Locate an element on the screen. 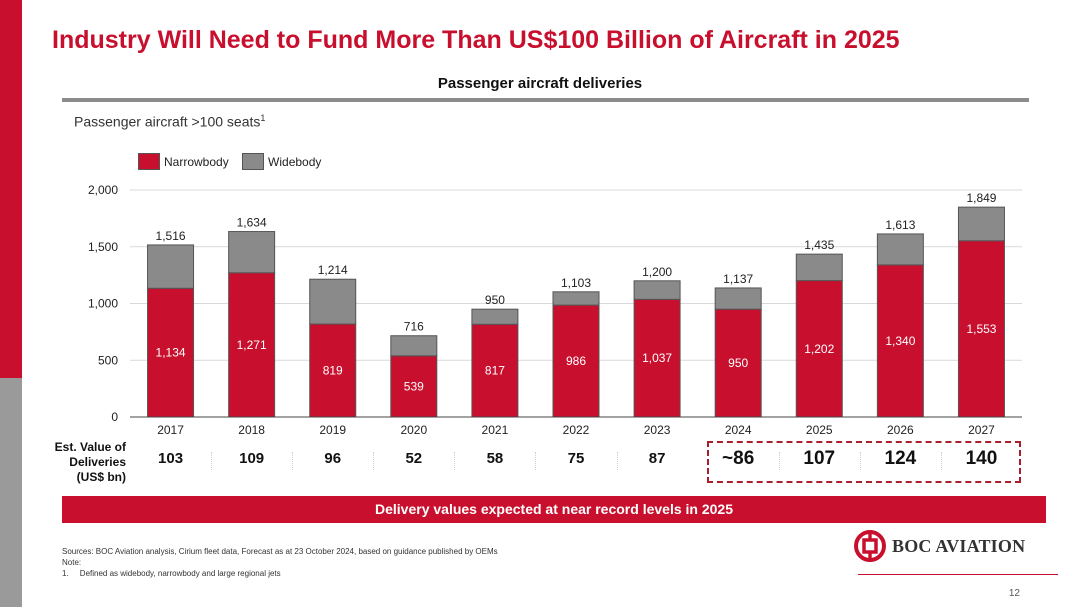 The width and height of the screenshot is (1080, 607). total-value-label: 1,613 is located at coordinates (900, 225).